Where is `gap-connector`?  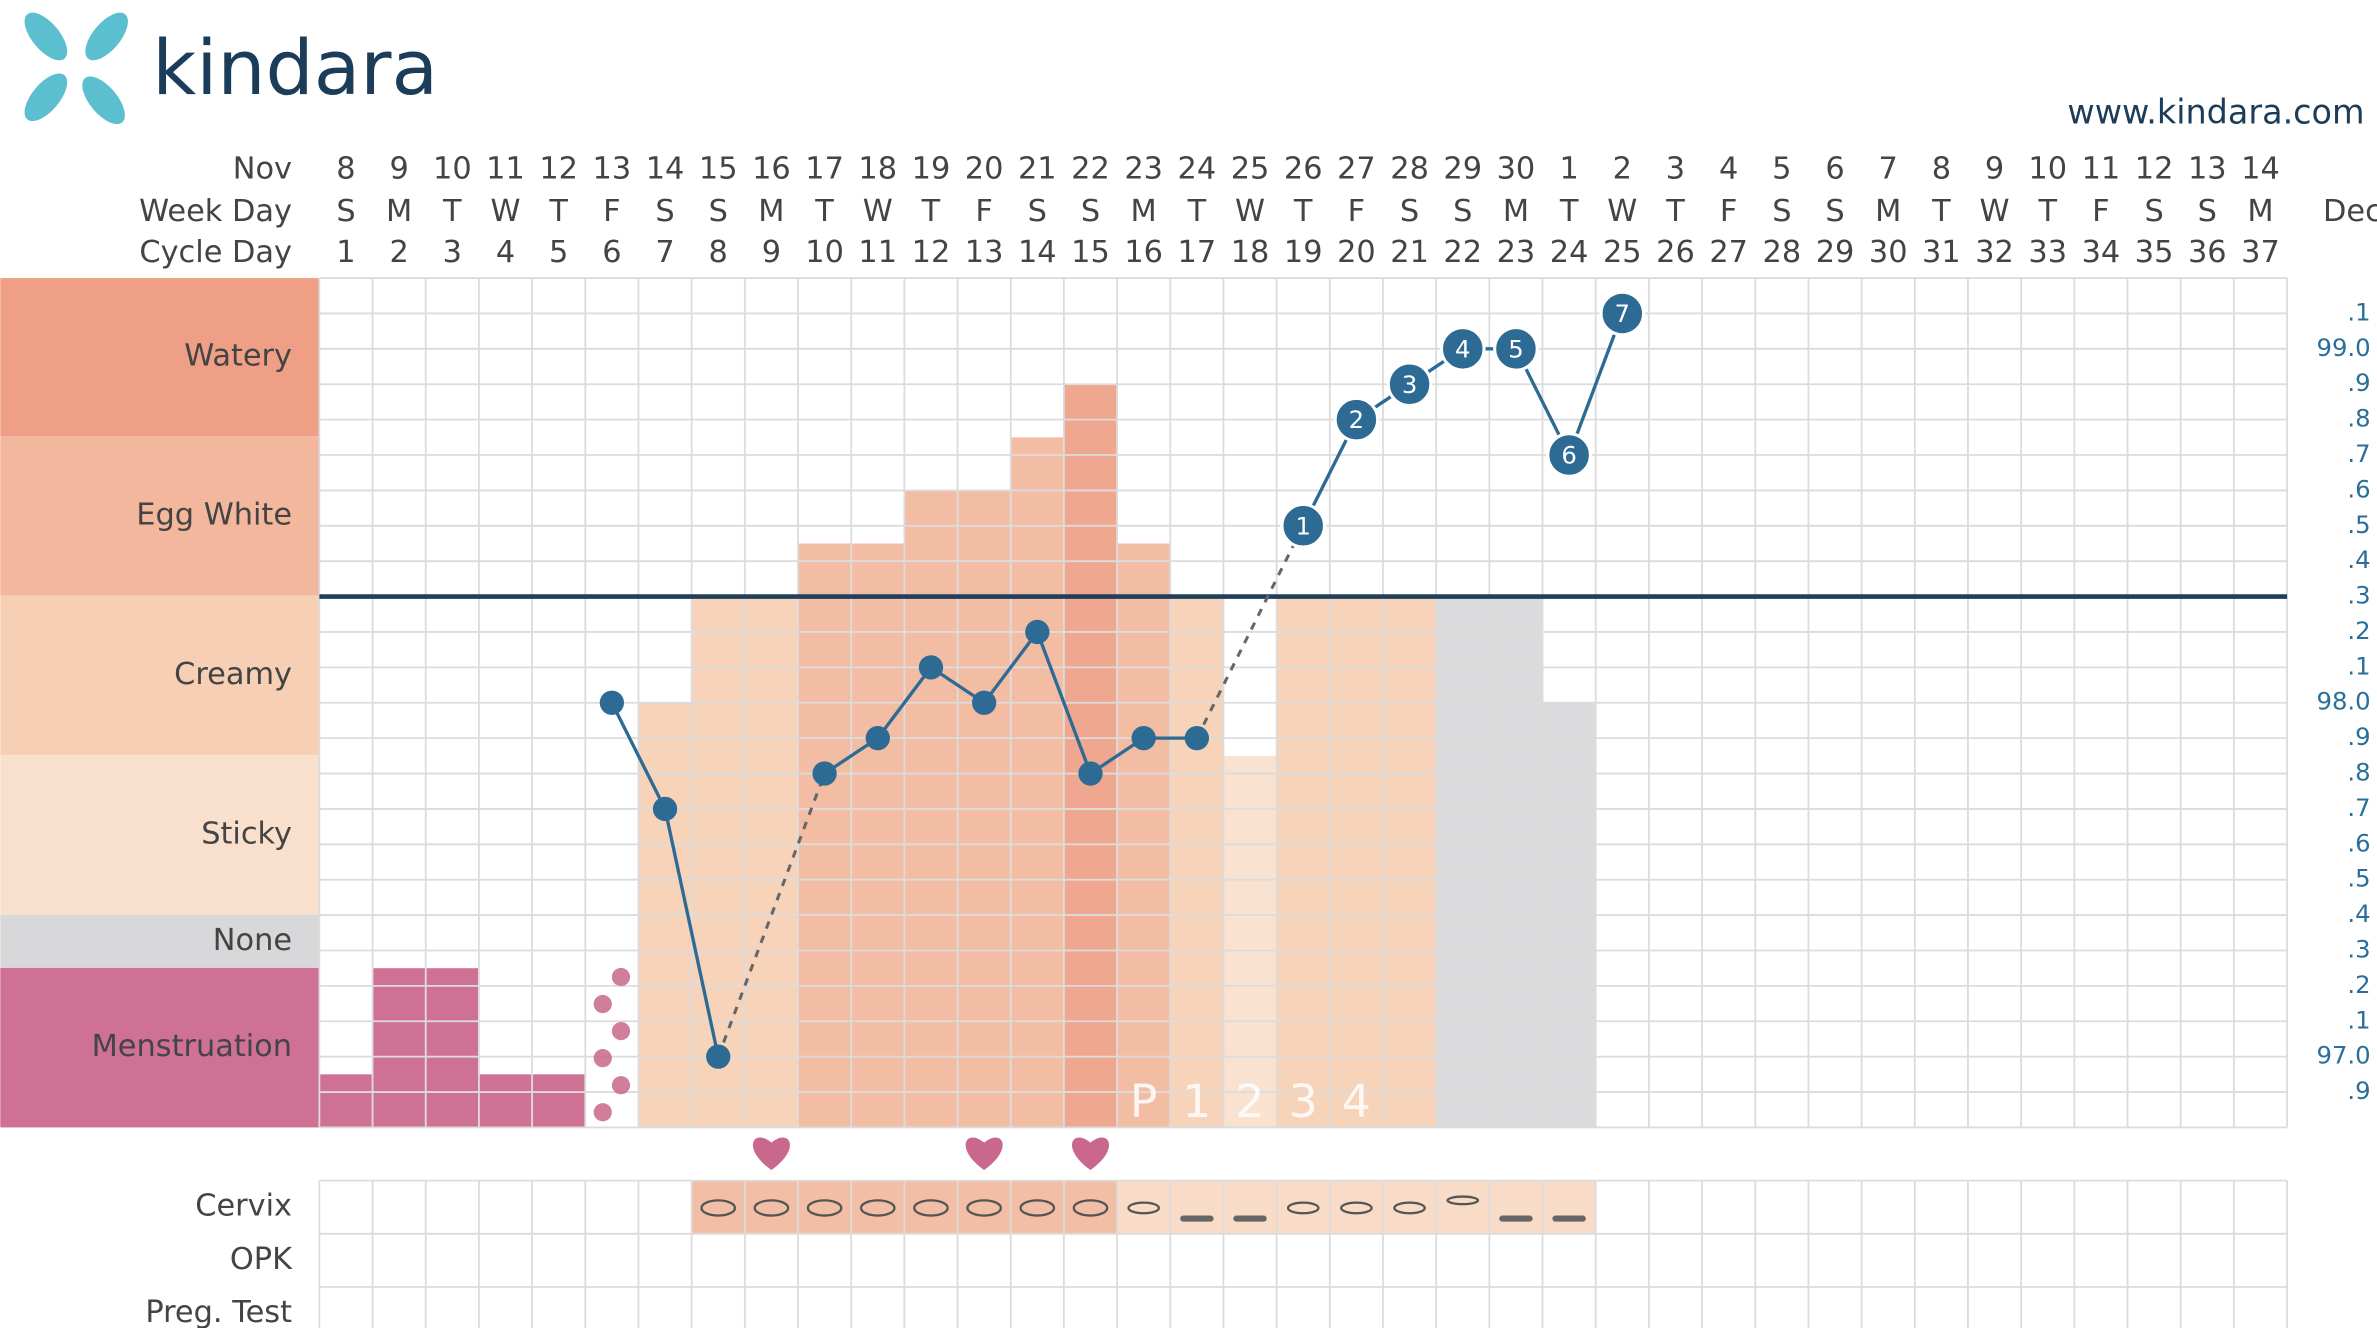
gap-connector is located at coordinates (1250, 632).